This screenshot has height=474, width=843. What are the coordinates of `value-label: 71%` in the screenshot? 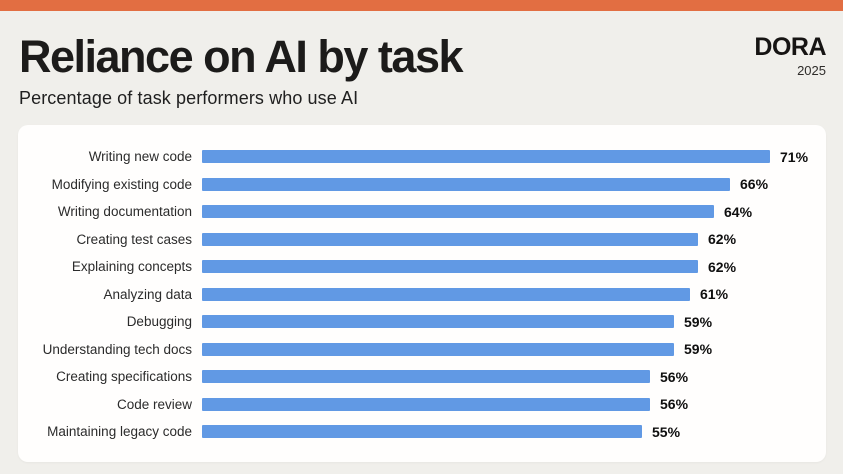 It's located at (794, 156).